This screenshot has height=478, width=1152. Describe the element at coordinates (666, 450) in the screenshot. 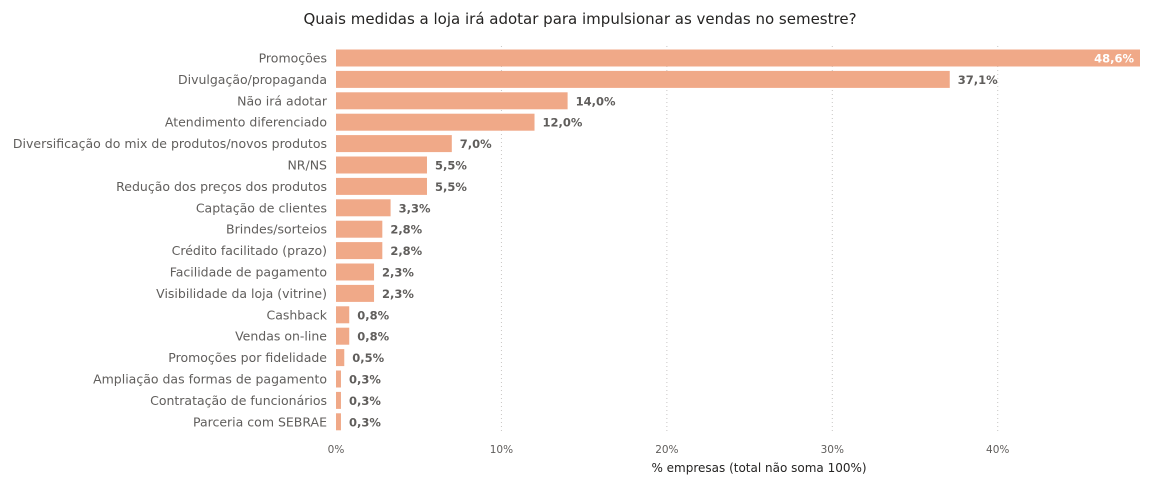

I see `x-tick-label: 20%` at that location.